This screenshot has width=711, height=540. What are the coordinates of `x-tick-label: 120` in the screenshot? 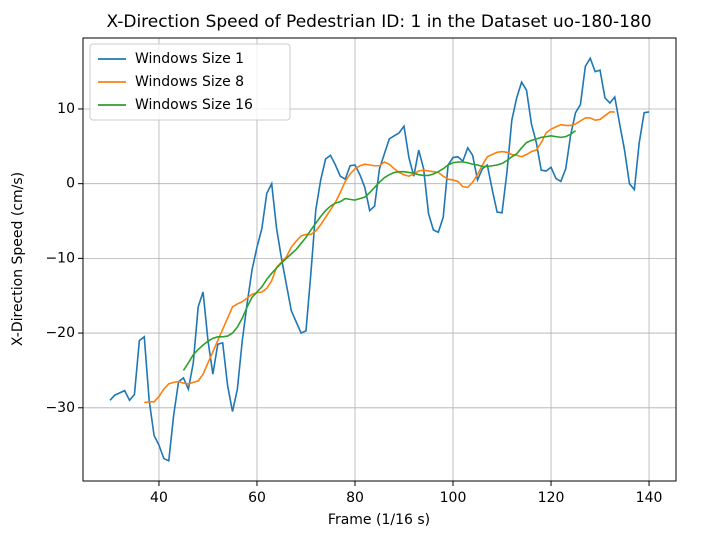 It's located at (551, 498).